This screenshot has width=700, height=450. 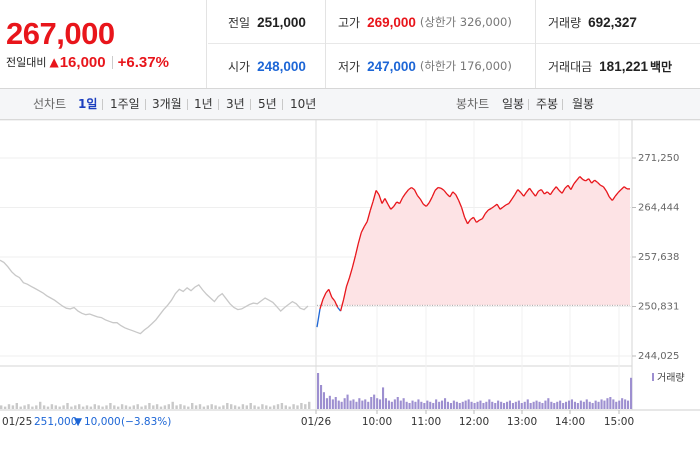 What do you see at coordinates (82, 62) in the screenshot?
I see `change-amount: 16,000` at bounding box center [82, 62].